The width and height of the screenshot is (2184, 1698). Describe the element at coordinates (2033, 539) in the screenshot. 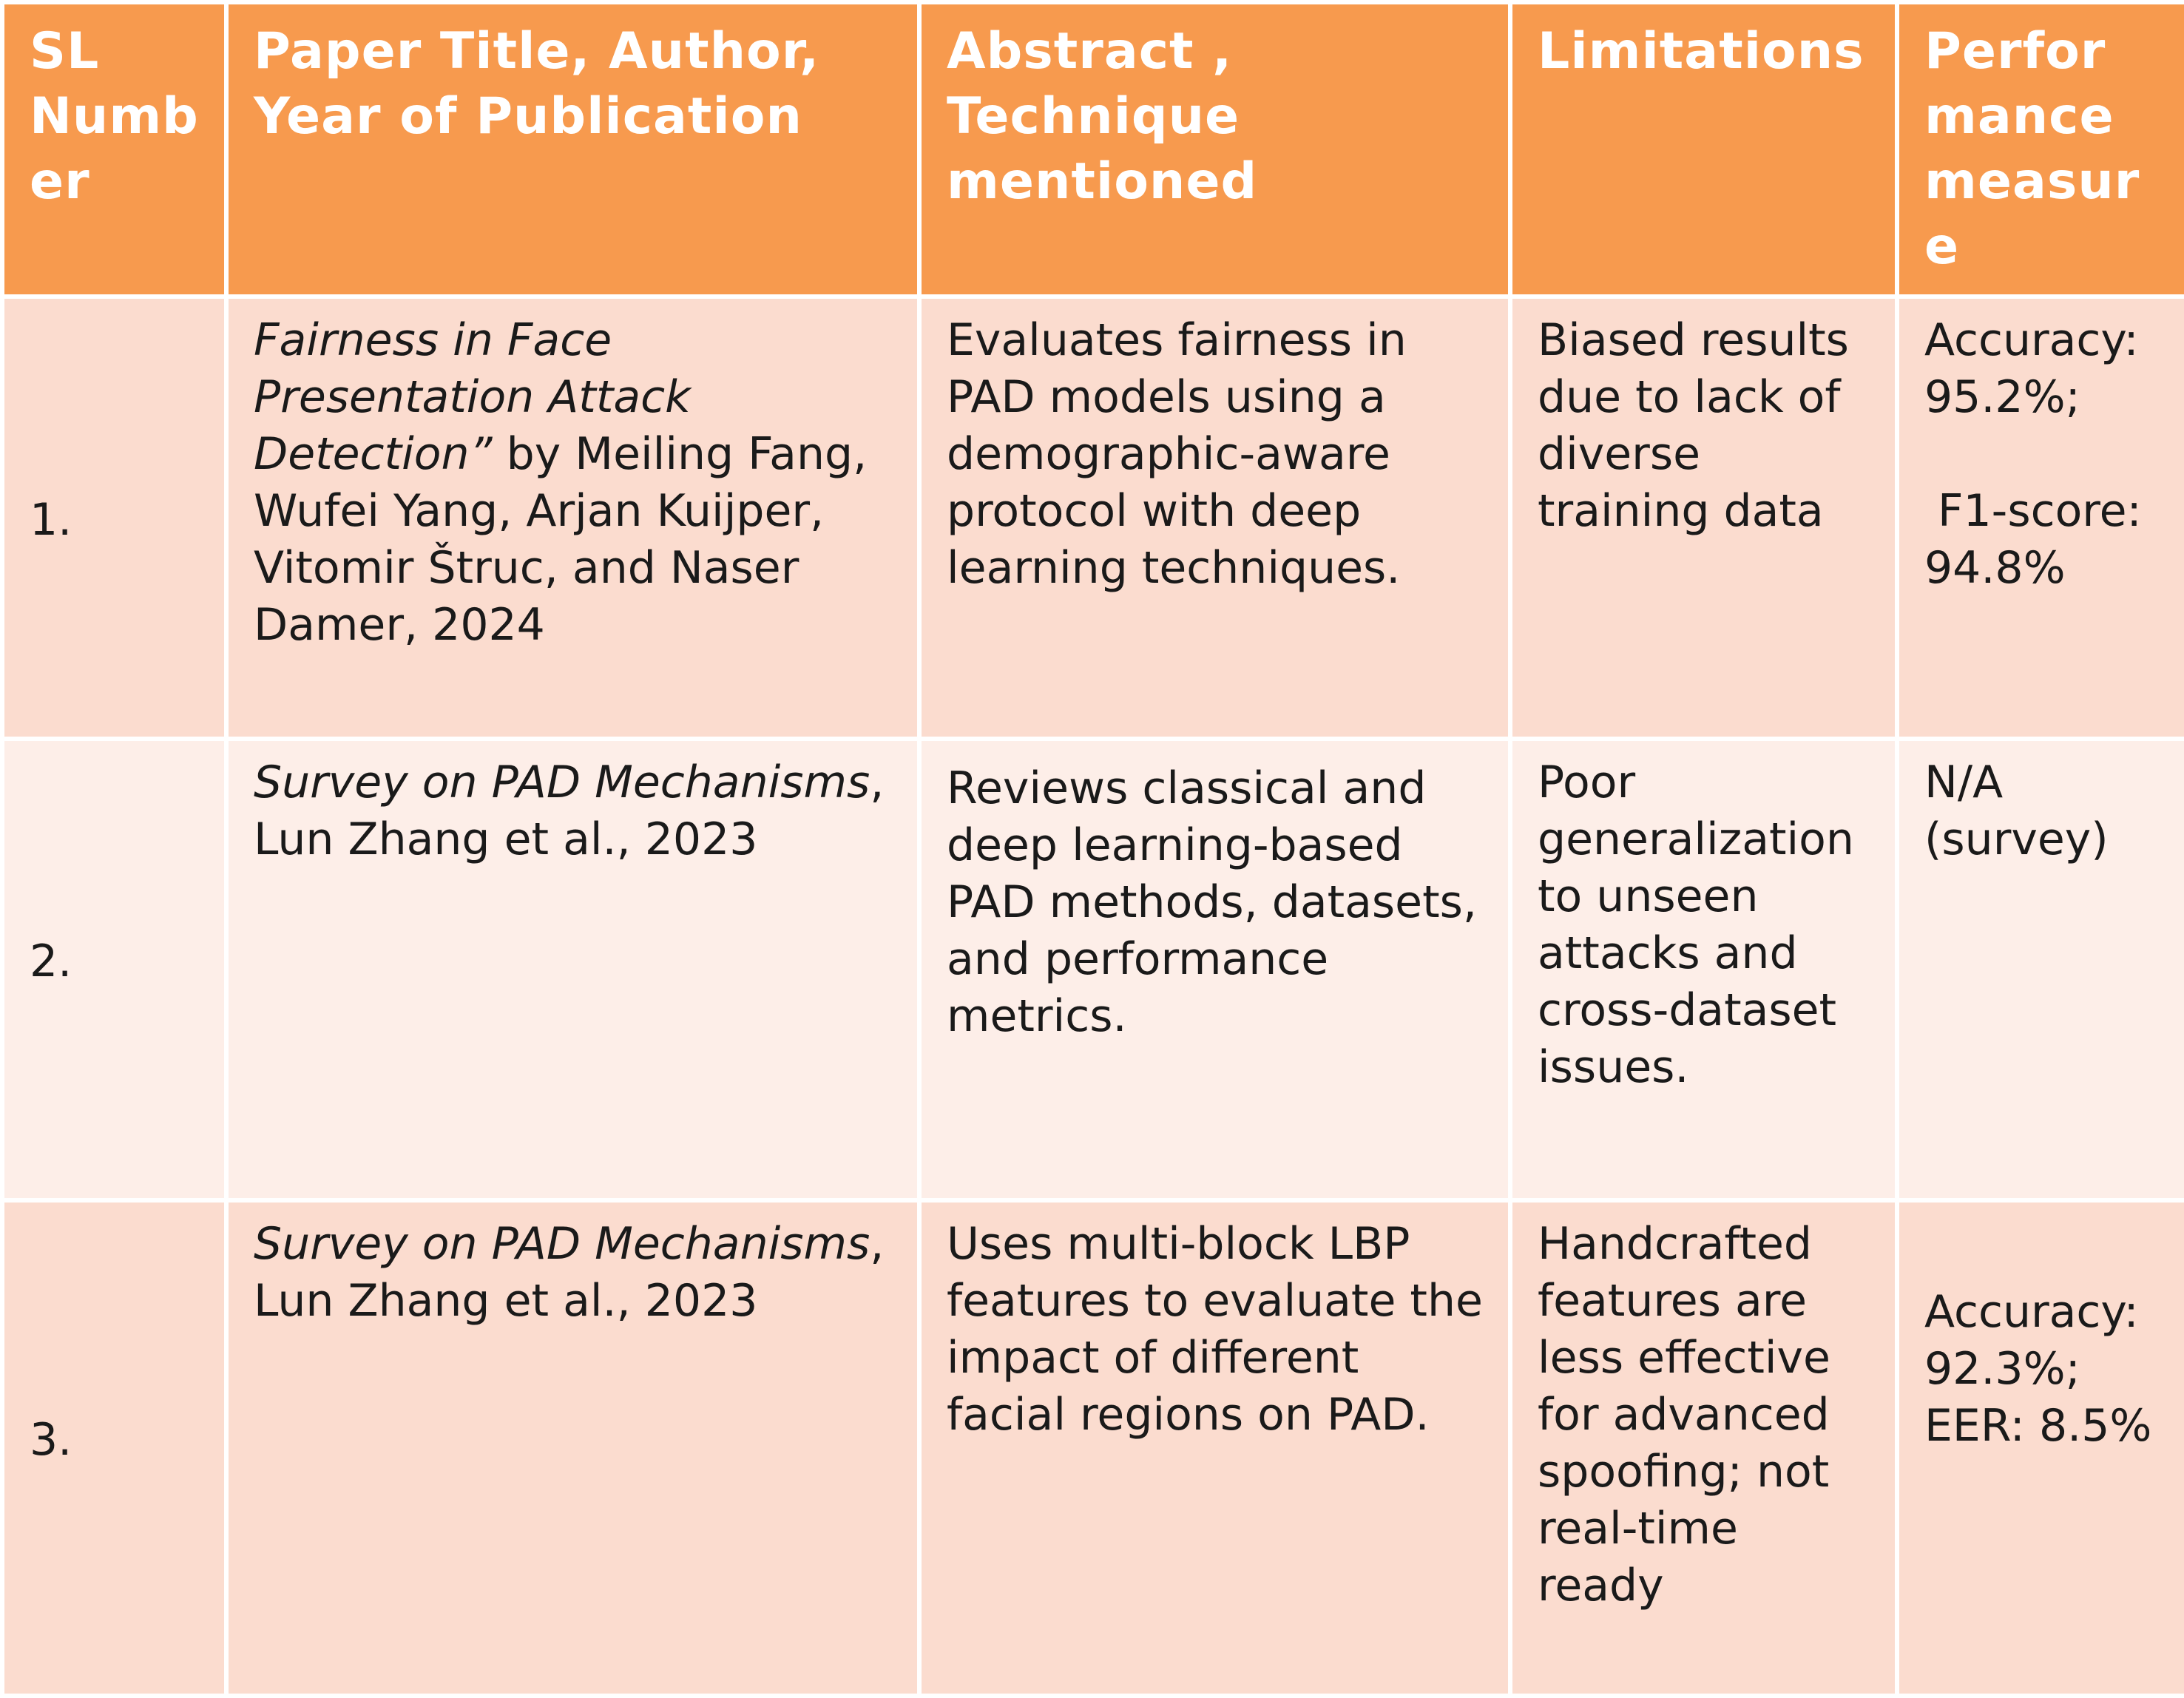

I see `performance-secondary: F1-score: 94.8%` at that location.